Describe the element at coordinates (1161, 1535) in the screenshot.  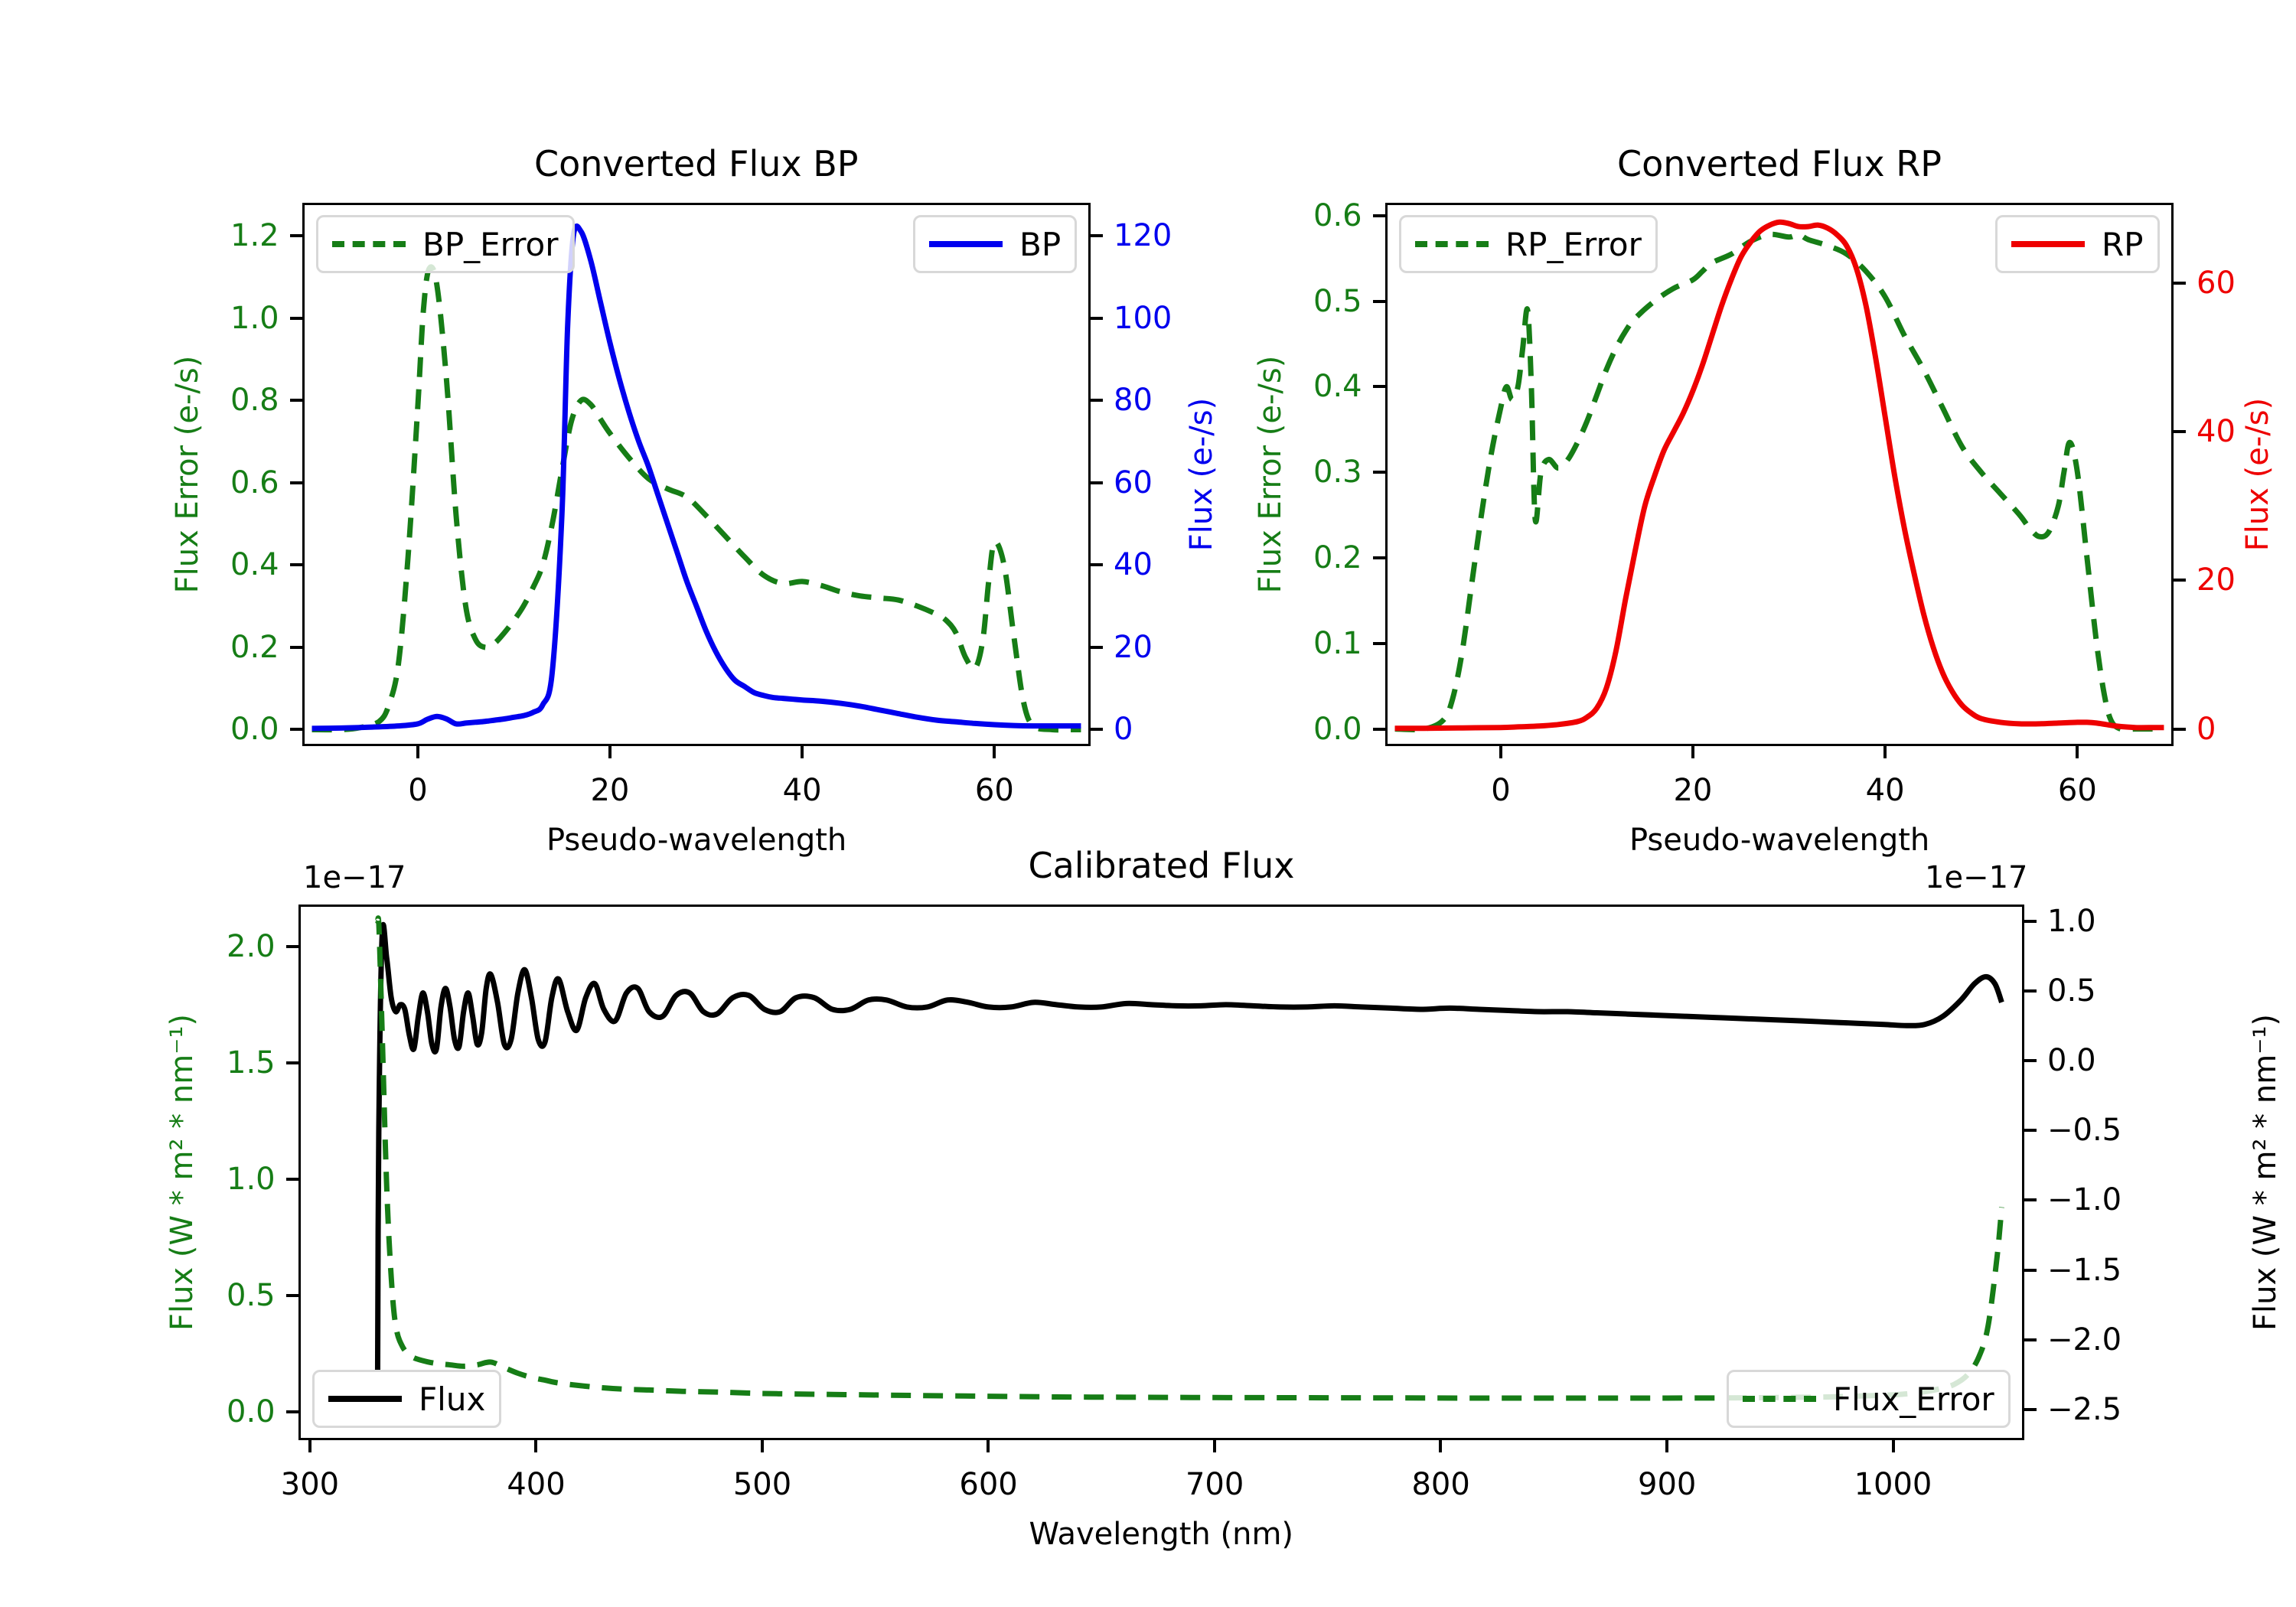
I see `calibrated-x-axis-label: Wavelength (nm)` at that location.